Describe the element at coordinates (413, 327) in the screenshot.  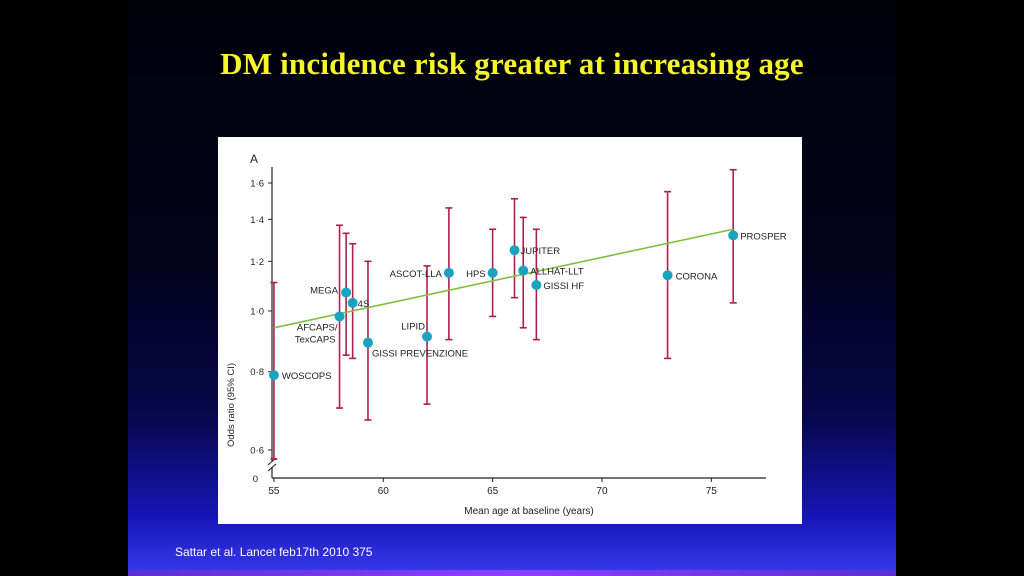
I see `point-label: LIPID` at that location.